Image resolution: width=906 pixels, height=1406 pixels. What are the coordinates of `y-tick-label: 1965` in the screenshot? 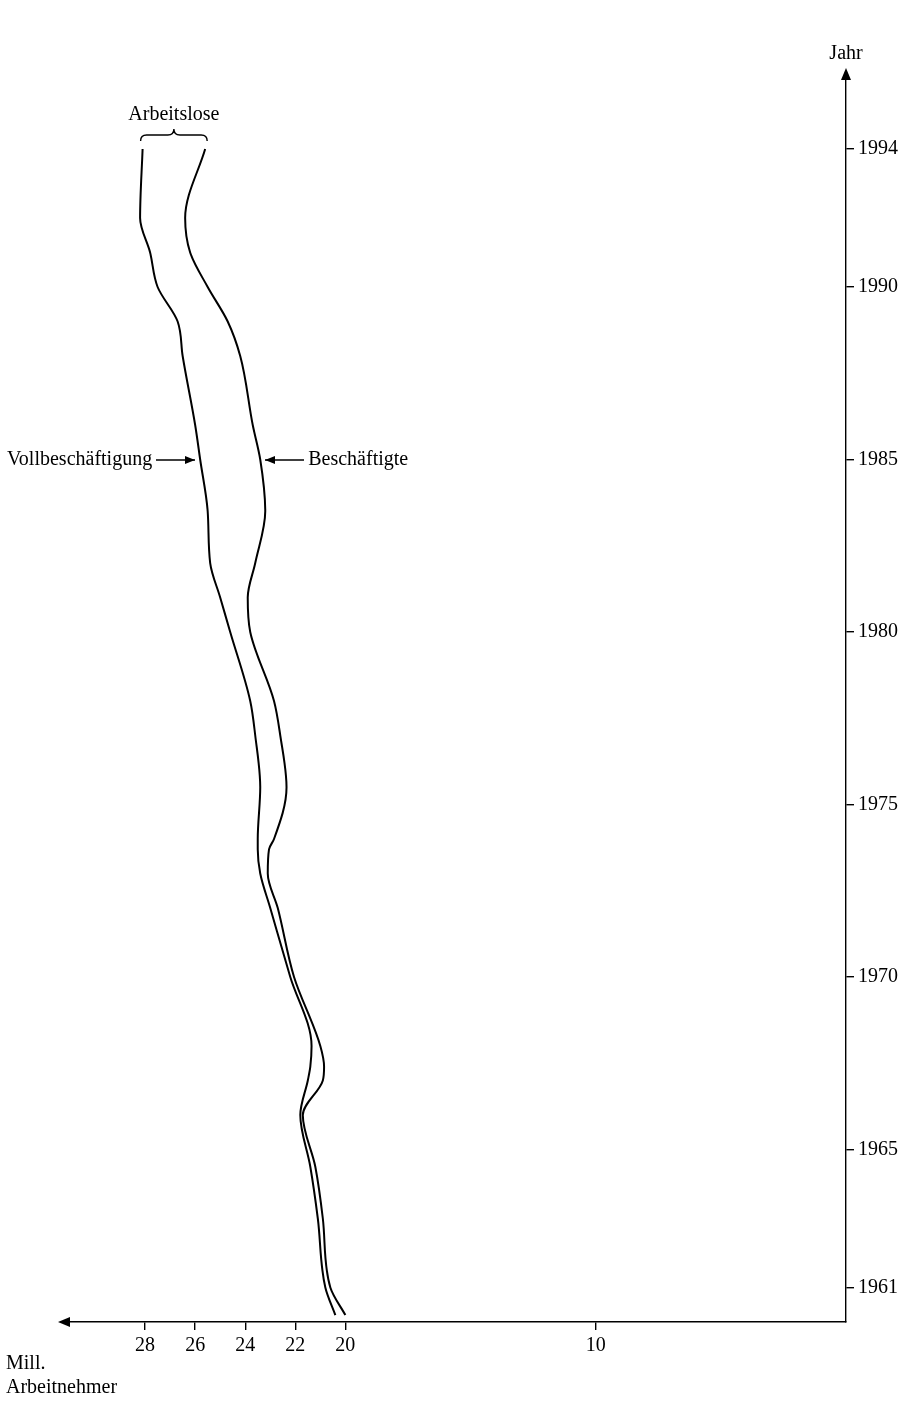 It's located at (878, 1147).